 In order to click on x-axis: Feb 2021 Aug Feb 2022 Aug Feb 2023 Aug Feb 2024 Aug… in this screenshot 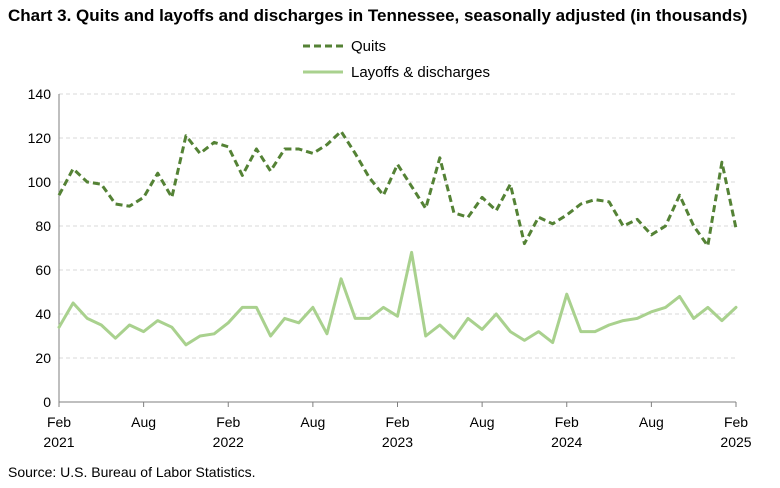, I will do `click(397, 425)`.